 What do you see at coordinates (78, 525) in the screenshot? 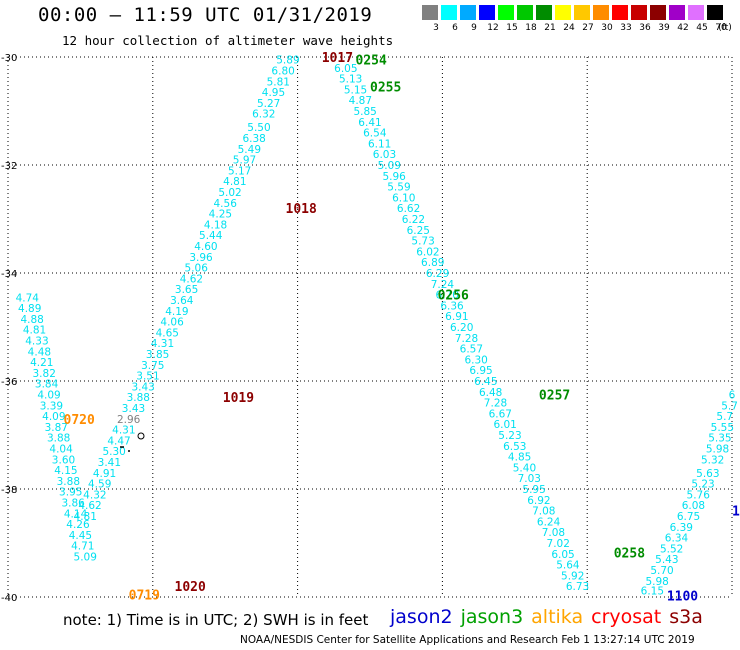
I see `wave-height-point: 4.26` at bounding box center [78, 525].